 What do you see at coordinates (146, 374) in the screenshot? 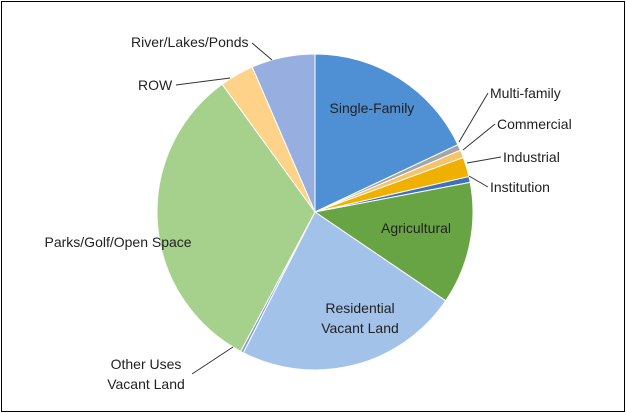
I see `slice-label: Other Uses Vacant Land` at bounding box center [146, 374].